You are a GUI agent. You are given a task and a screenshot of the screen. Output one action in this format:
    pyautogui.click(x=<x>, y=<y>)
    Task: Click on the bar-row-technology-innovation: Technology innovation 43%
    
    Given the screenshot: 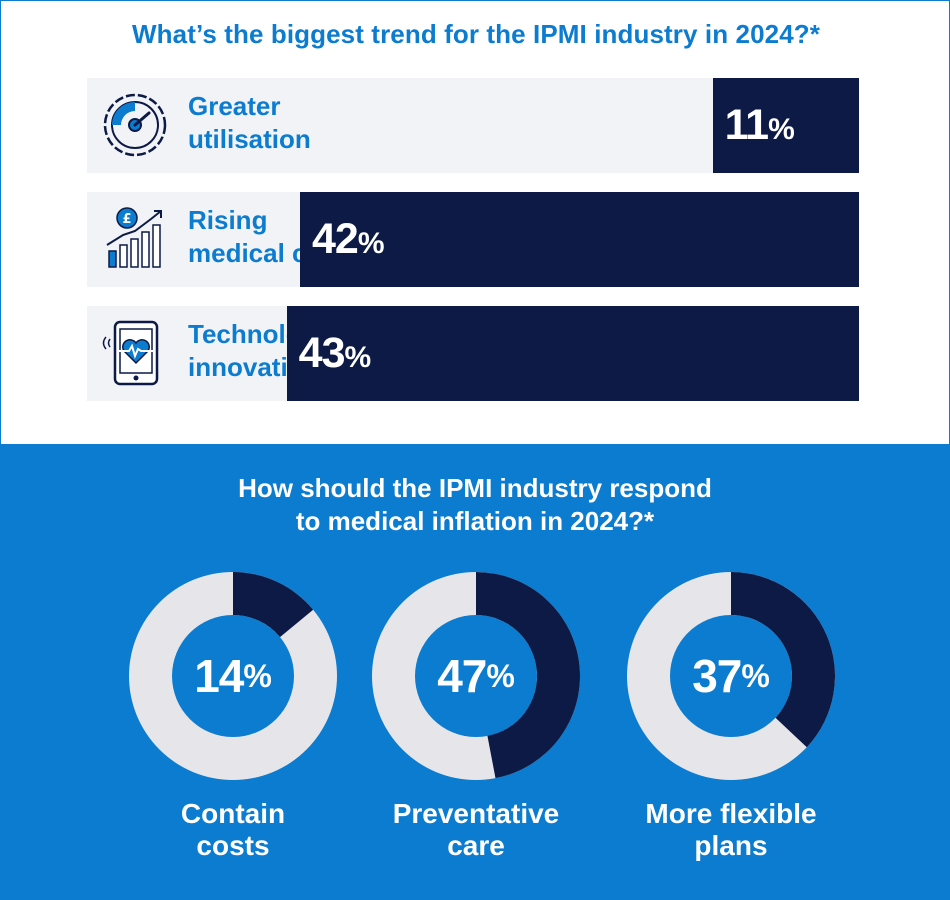 What is the action you would take?
    pyautogui.click(x=473, y=353)
    